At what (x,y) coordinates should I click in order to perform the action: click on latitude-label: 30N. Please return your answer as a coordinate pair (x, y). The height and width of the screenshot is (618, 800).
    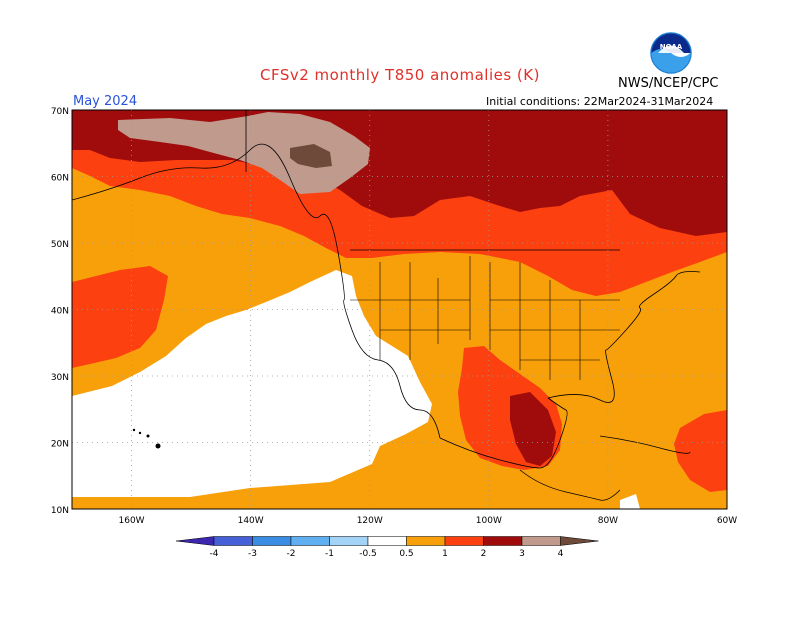
    Looking at the image, I should click on (60, 378).